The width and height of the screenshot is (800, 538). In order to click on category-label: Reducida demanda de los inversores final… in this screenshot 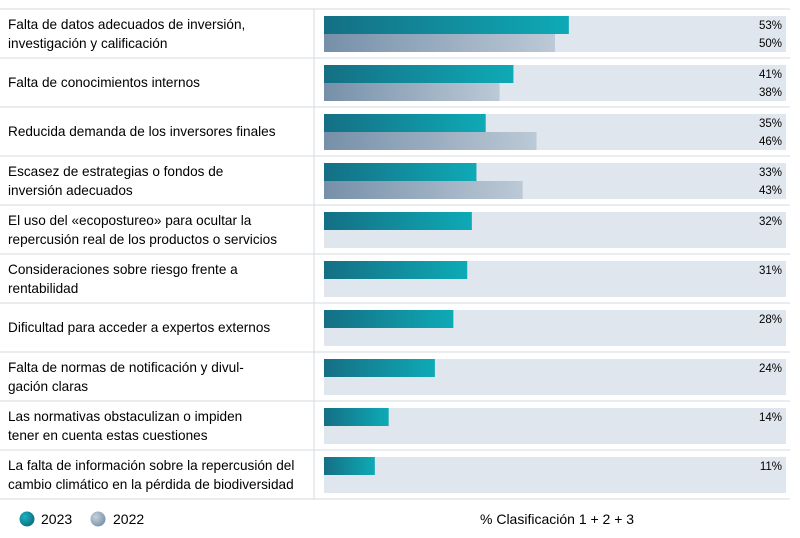, I will do `click(142, 131)`.